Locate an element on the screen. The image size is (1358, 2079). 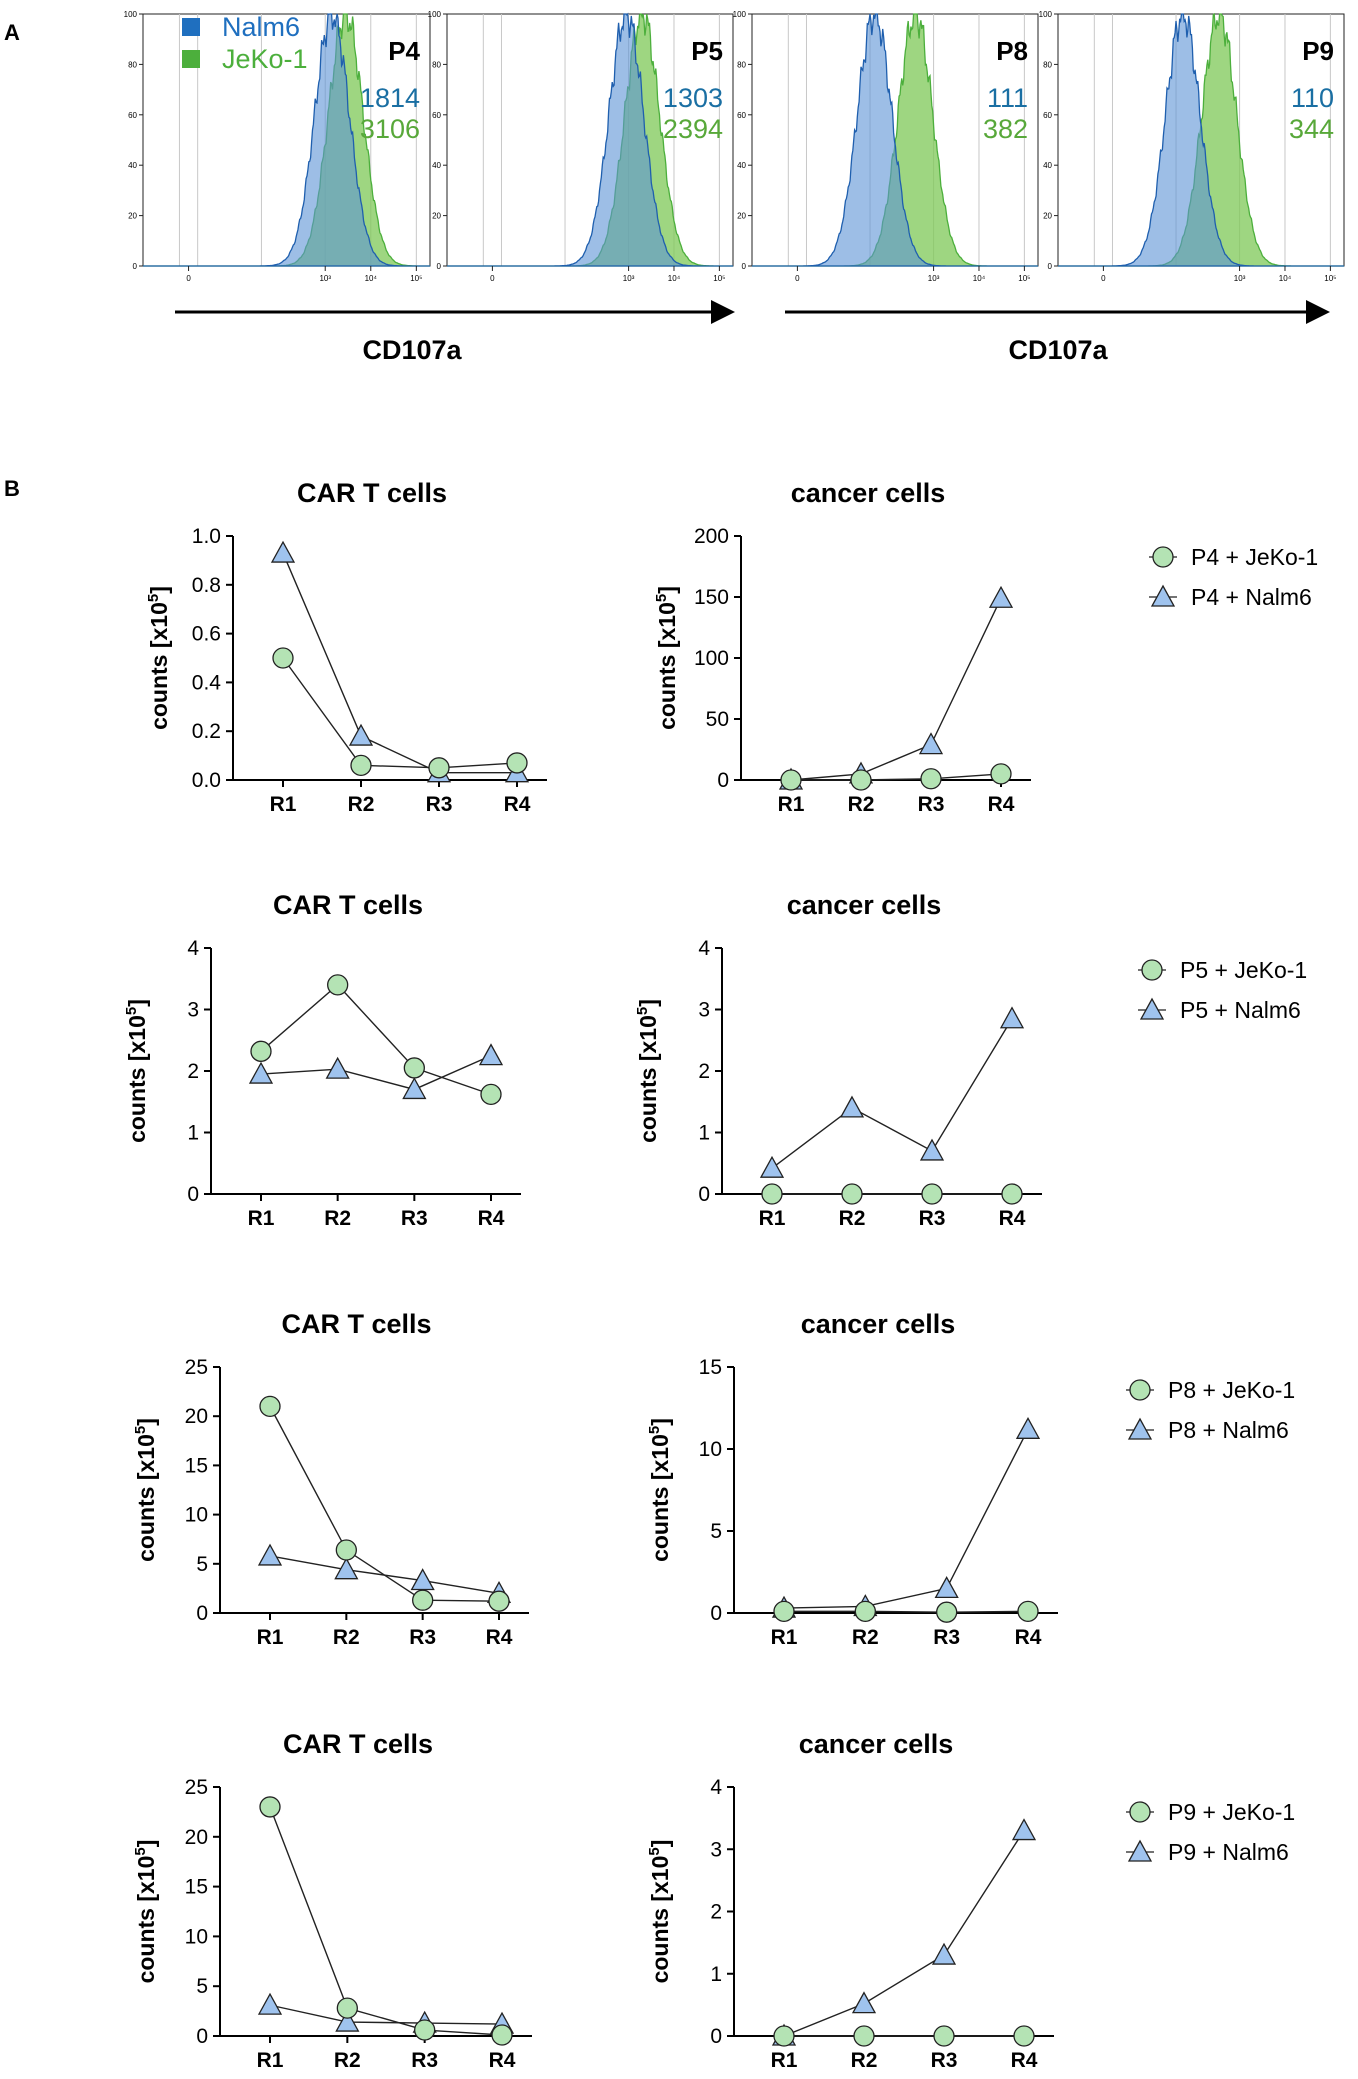
histogram-x-tick-label: 10⁵ is located at coordinates (719, 278).